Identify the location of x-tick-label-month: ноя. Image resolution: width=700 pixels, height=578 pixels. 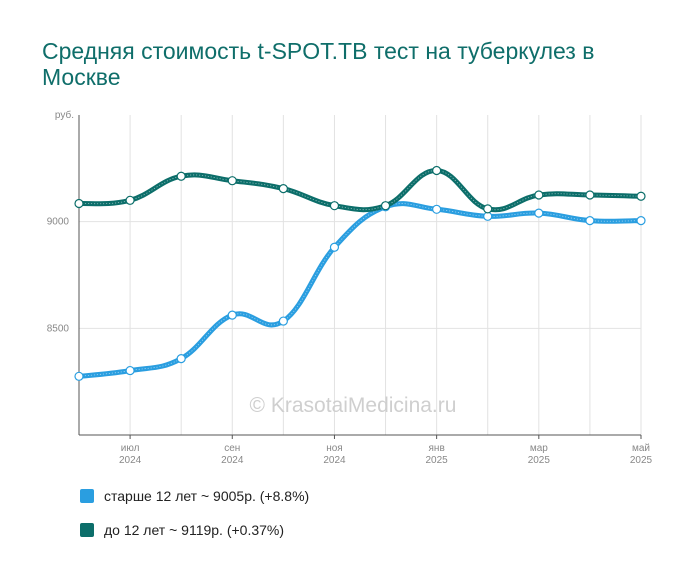
(334, 448).